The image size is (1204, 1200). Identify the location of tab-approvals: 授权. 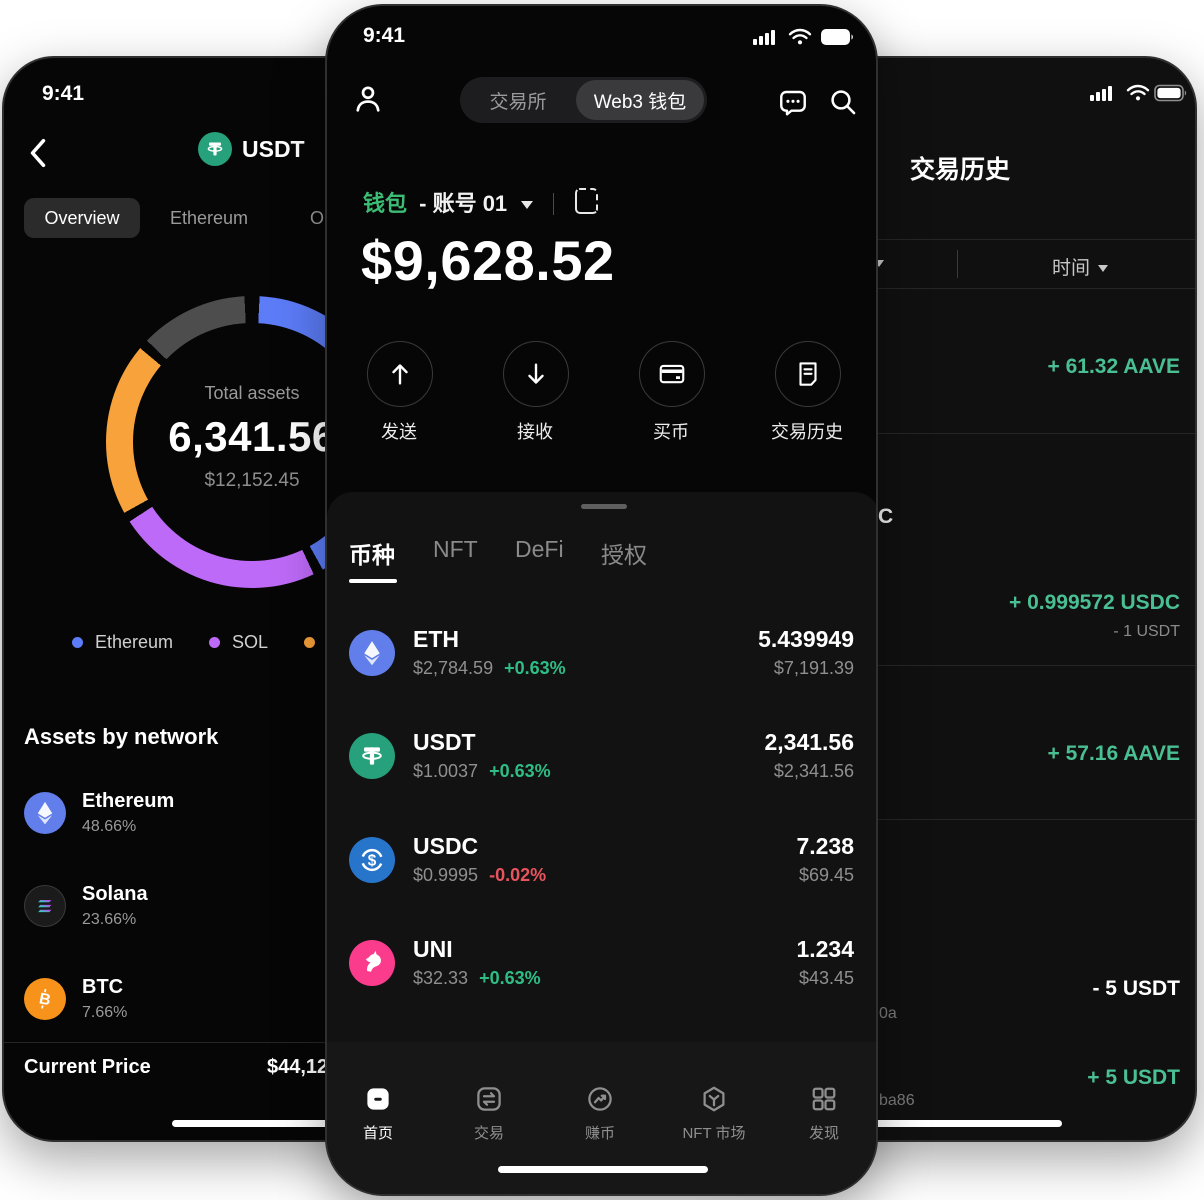
(624, 555).